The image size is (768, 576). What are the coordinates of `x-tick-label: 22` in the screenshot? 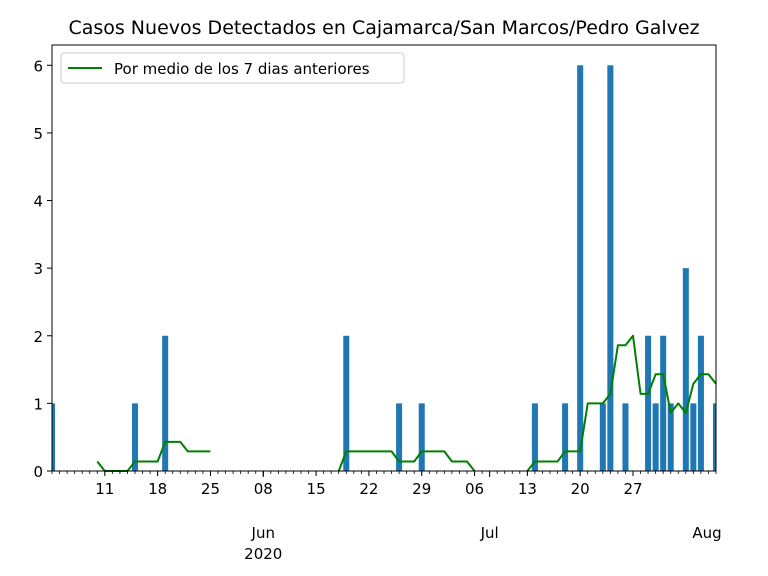 It's located at (368, 489).